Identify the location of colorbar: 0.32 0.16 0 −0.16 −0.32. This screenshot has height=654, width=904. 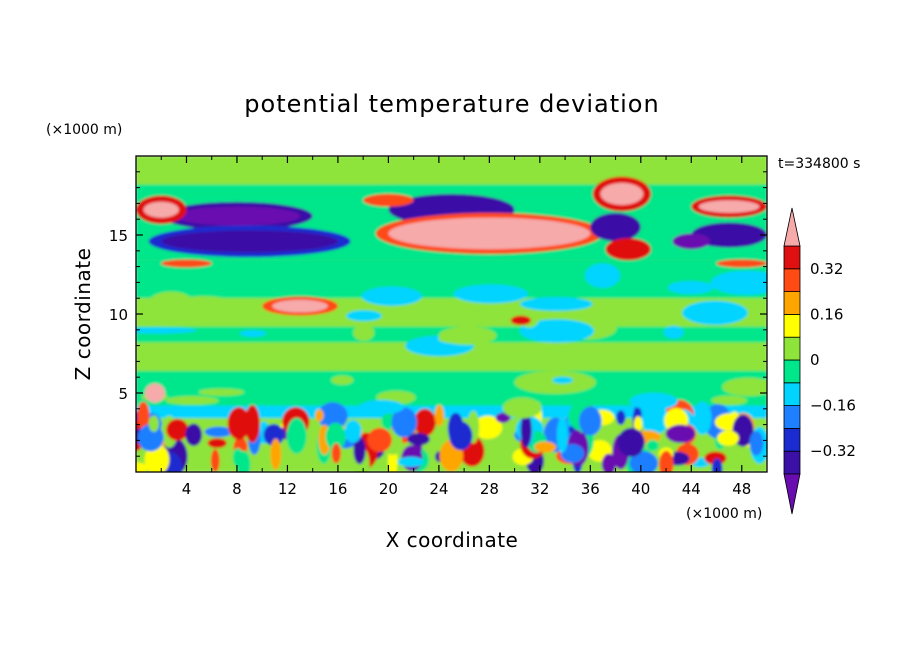
(819, 361).